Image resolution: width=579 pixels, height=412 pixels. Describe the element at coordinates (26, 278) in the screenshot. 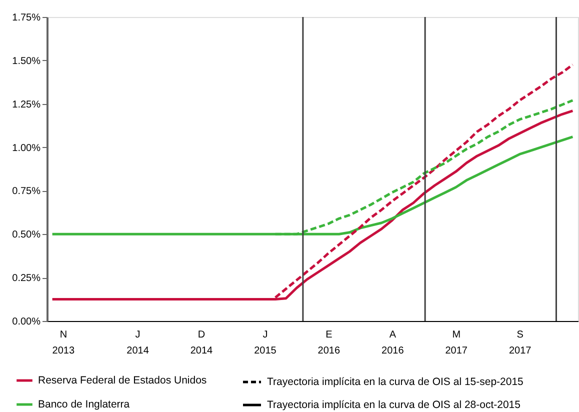

I see `y-tick-label: 0.25%` at that location.